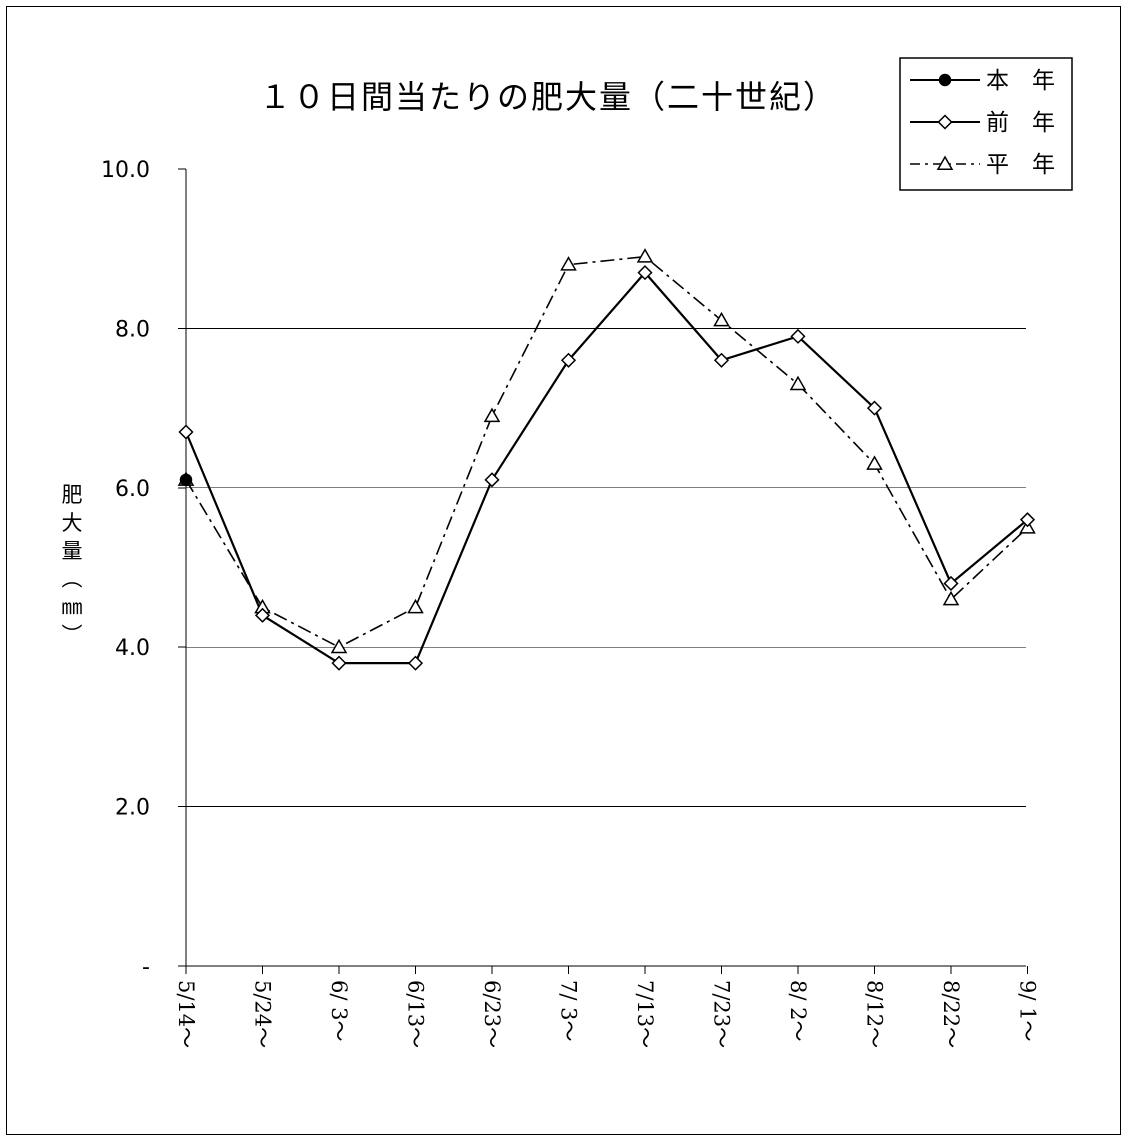 This screenshot has height=1141, width=1127. Describe the element at coordinates (951, 1014) in the screenshot. I see `x-tick-label: 8/22～` at that location.